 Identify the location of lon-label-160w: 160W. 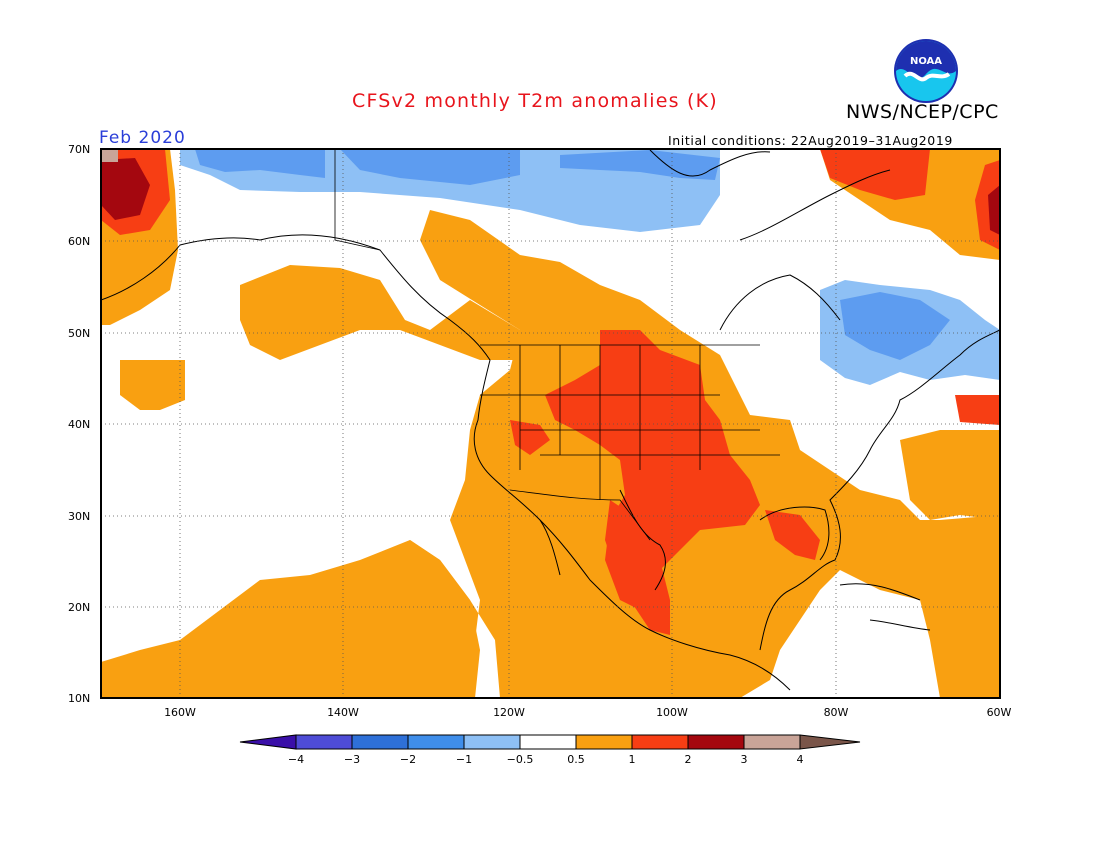
(180, 712).